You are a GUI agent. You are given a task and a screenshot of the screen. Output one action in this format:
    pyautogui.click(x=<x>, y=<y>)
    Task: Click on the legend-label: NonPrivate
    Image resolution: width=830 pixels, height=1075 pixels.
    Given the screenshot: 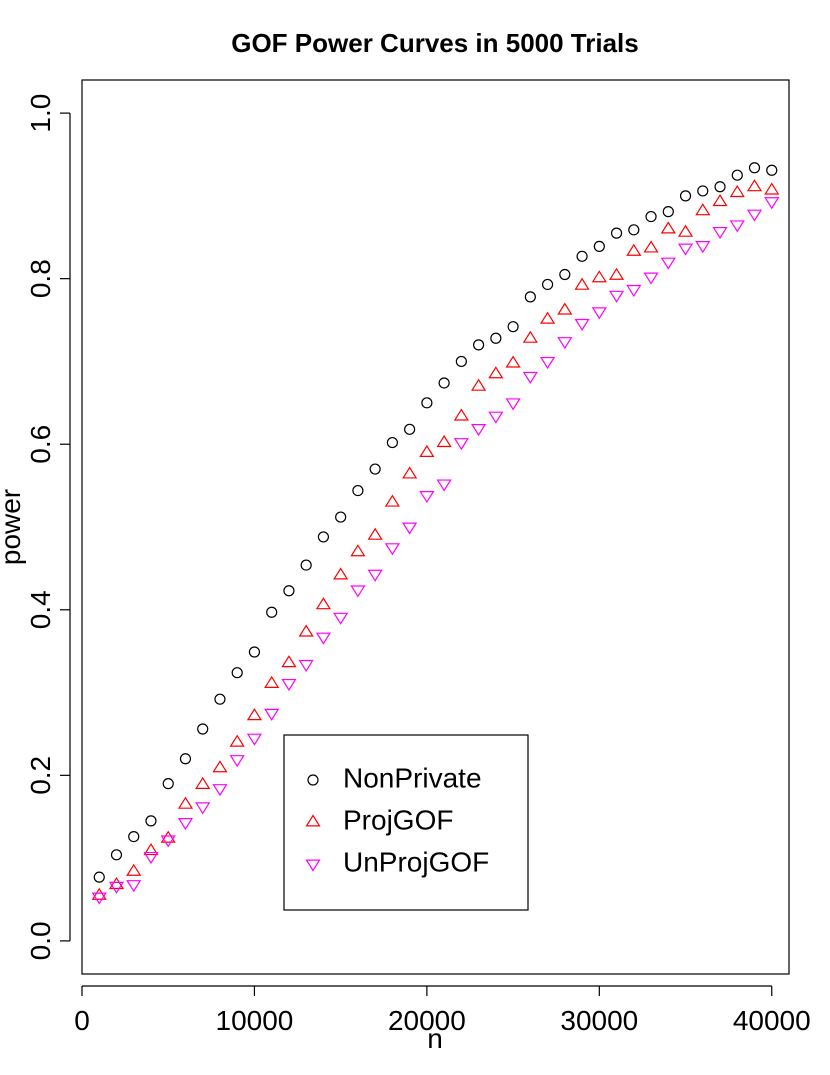 What is the action you would take?
    pyautogui.click(x=412, y=777)
    